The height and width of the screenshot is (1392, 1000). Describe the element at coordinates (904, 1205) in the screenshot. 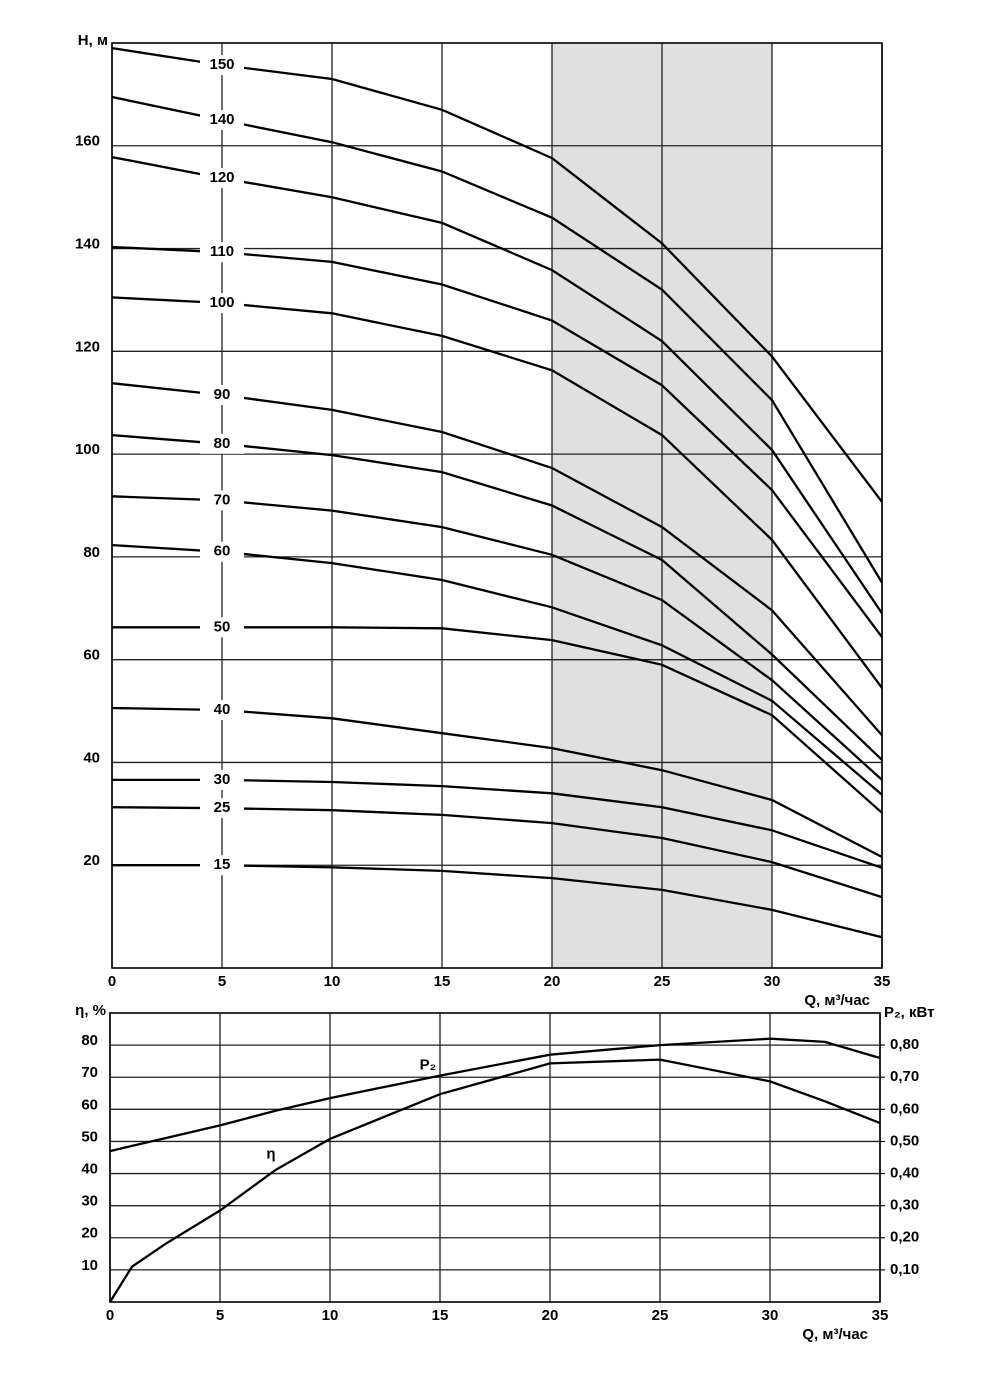

I see `y2-tick-label: 0,30` at that location.